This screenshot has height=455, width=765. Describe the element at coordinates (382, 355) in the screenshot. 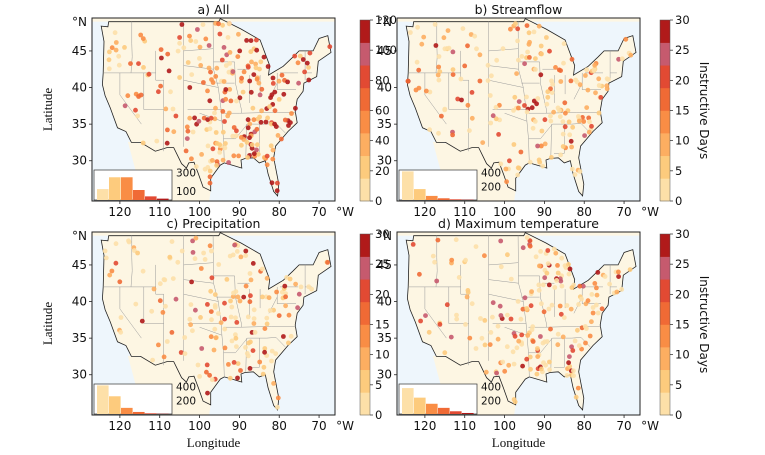

I see `colorbar-tick-label: 10` at that location.